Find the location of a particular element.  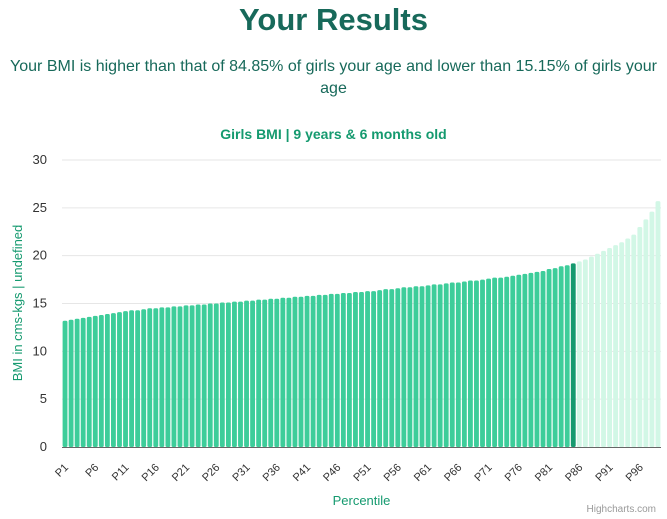

bar-p50 is located at coordinates (361, 369).